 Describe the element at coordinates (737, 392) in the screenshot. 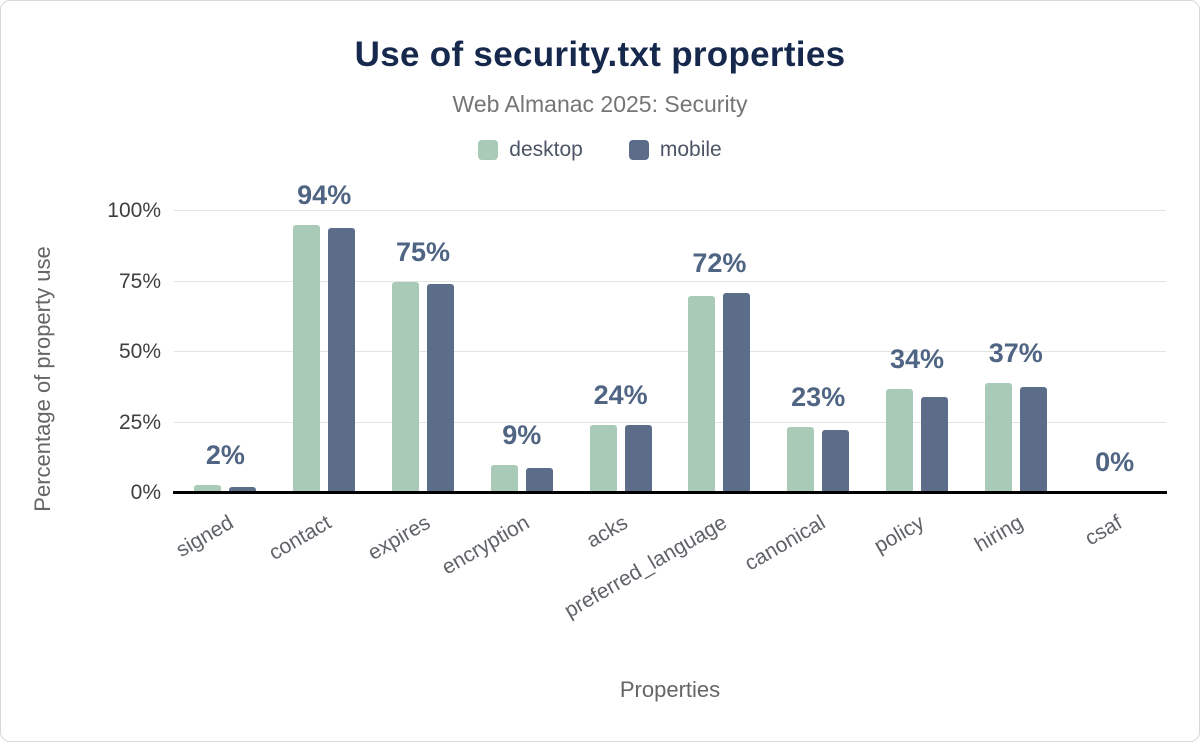

I see `bar-mobile-preferred_language` at that location.